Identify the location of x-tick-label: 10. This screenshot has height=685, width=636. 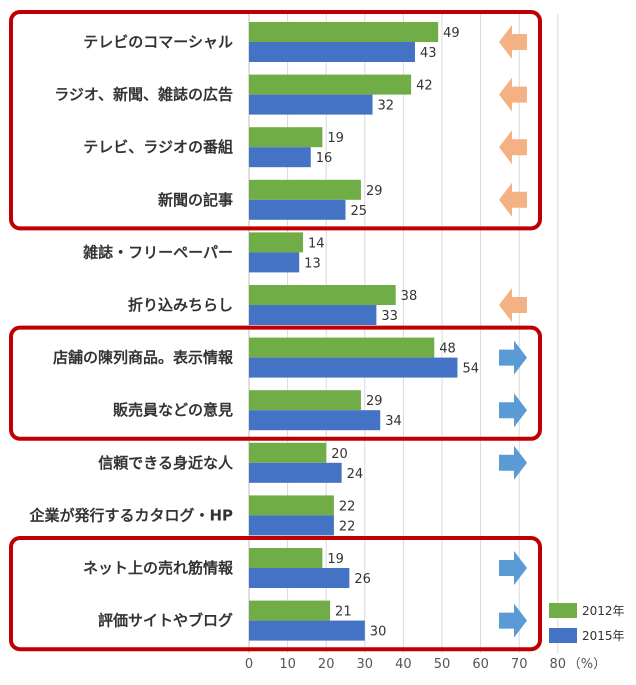
(287, 664).